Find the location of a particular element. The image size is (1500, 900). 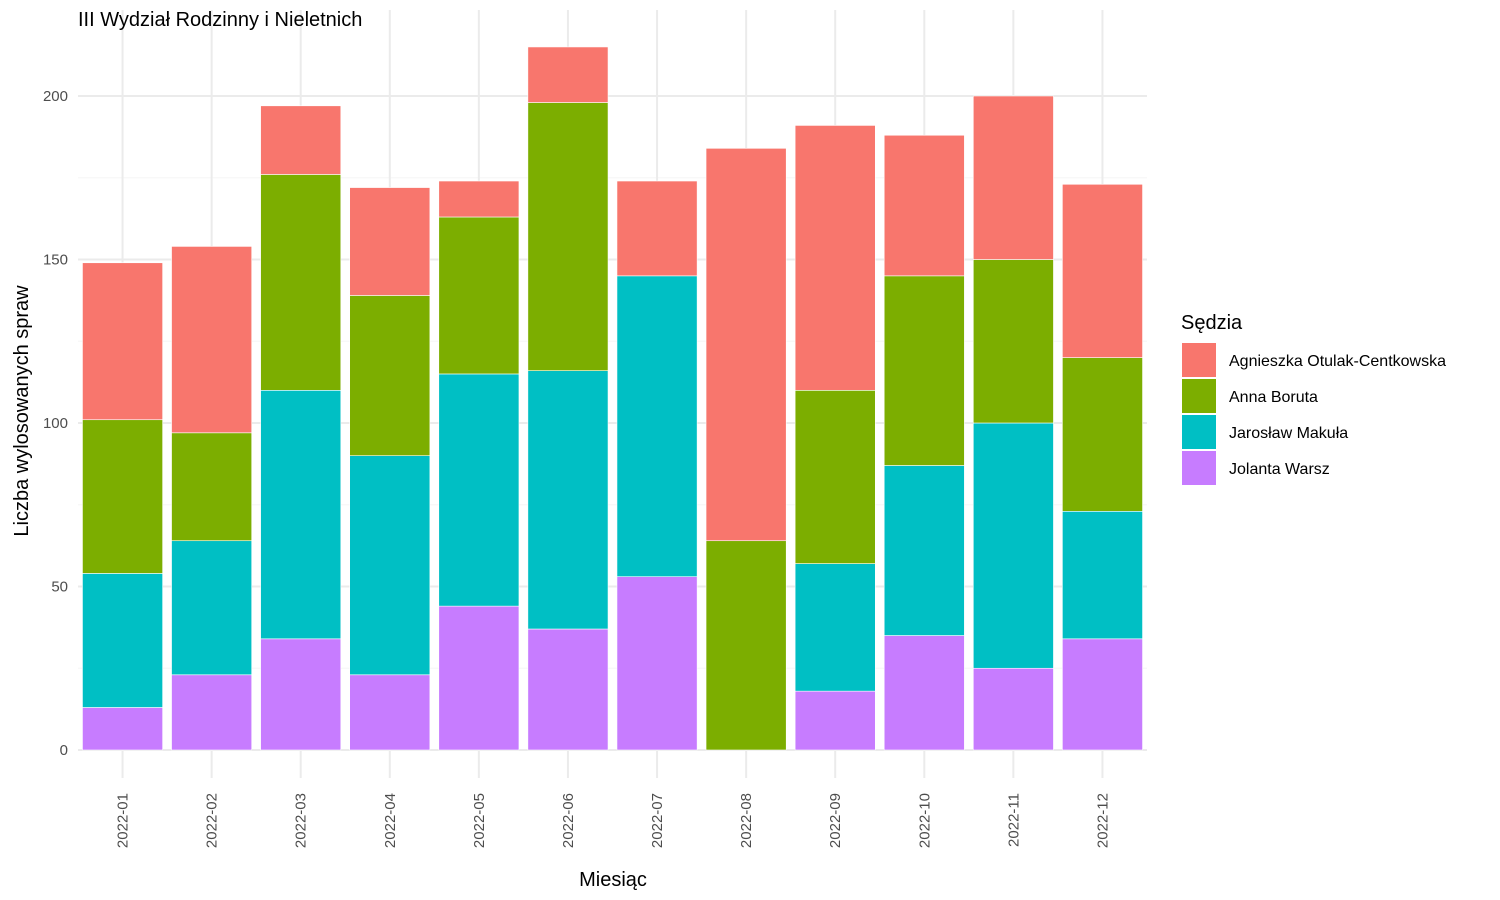

x-tick-label: 2022-05 is located at coordinates (479, 820).